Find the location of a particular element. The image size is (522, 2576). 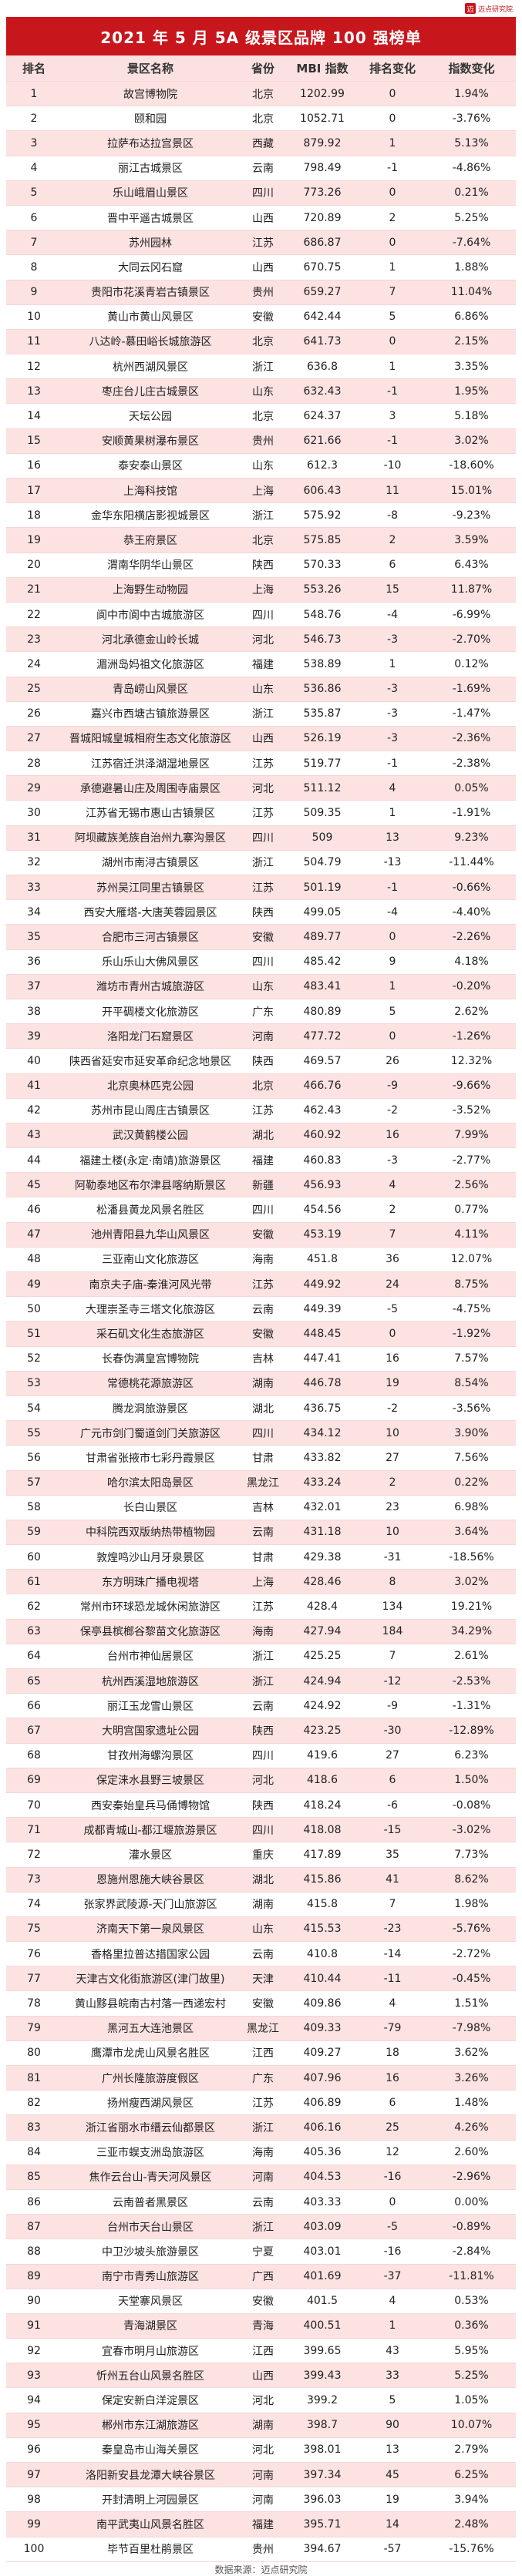

cell-mbi-index: 636.8 is located at coordinates (322, 366).